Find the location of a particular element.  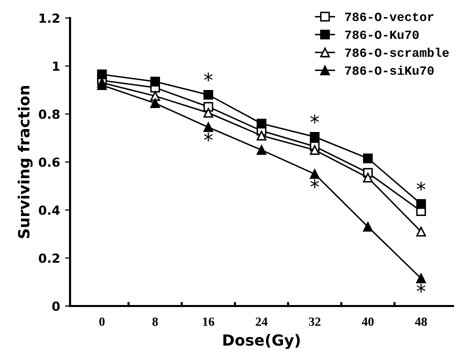

y-tick-label: 0.8 is located at coordinates (49, 114).